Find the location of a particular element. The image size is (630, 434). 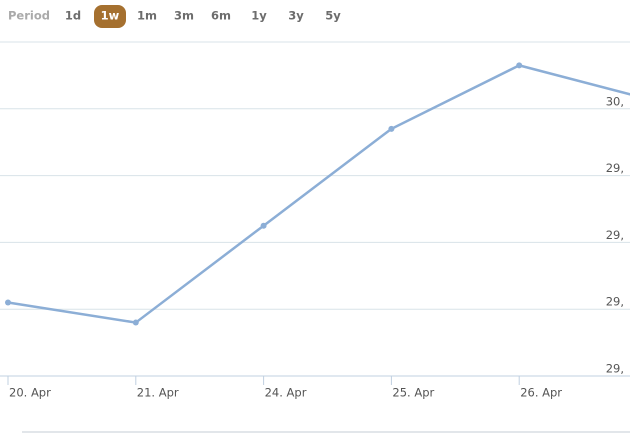

period-button: 1y is located at coordinates (259, 16).